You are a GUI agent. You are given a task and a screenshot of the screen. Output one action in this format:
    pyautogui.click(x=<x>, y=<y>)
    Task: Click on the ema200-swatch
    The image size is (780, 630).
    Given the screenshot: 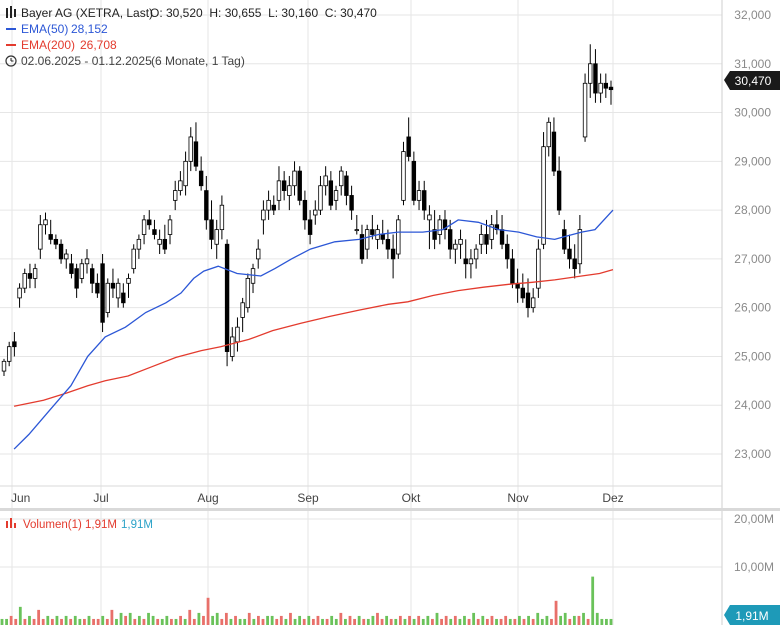 What is the action you would take?
    pyautogui.click(x=11, y=45)
    